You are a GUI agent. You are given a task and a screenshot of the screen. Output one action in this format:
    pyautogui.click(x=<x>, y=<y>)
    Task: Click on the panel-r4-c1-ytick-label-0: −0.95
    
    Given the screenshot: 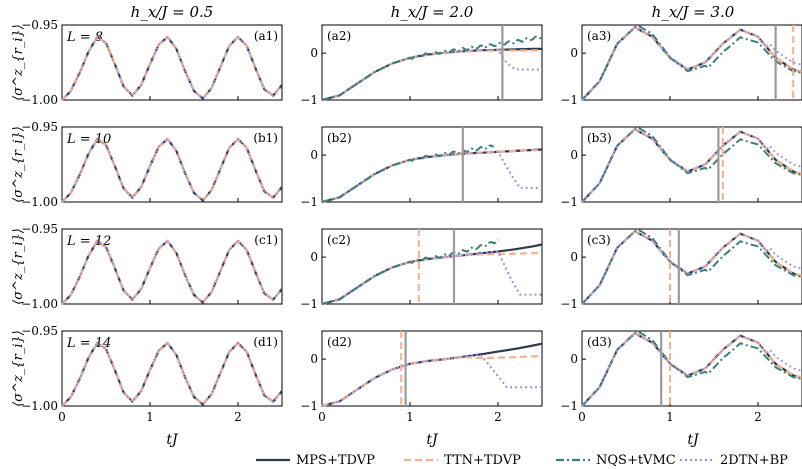 What is the action you would take?
    pyautogui.click(x=39, y=331)
    